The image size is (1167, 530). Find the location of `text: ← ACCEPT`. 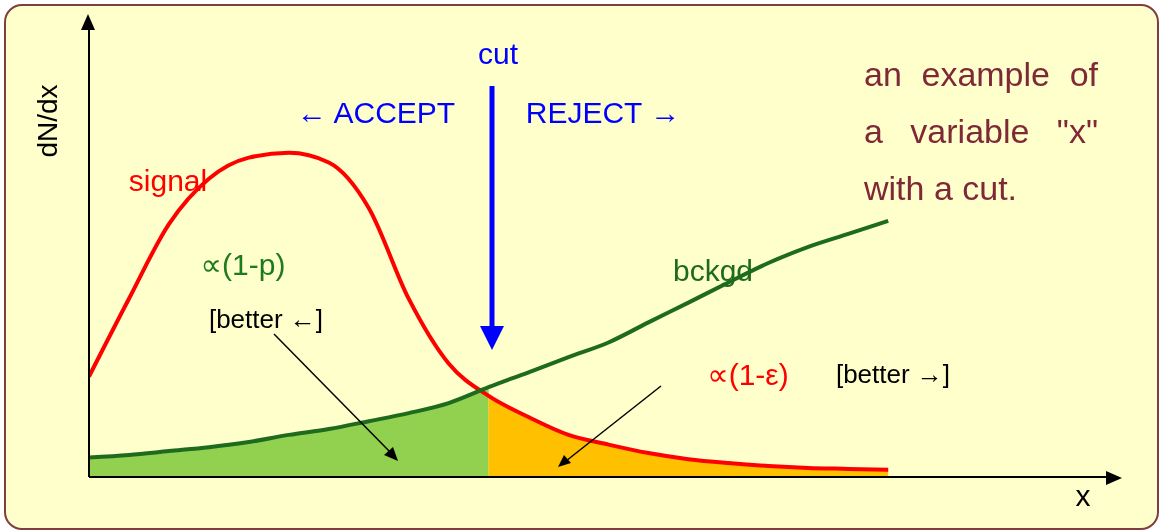

text: ← ACCEPT is located at coordinates (376, 113).